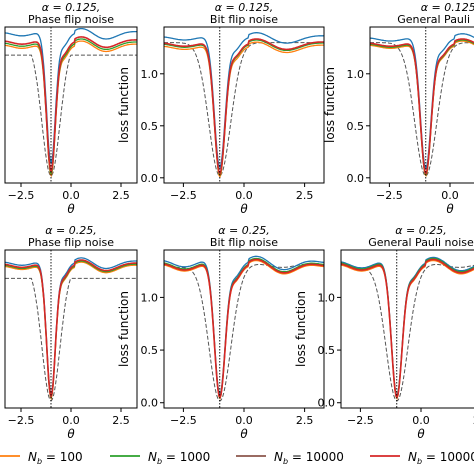 Image resolution: width=474 pixels, height=474 pixels. Describe the element at coordinates (309, 458) in the screenshot. I see `legend-label: Nb = 10000` at that location.